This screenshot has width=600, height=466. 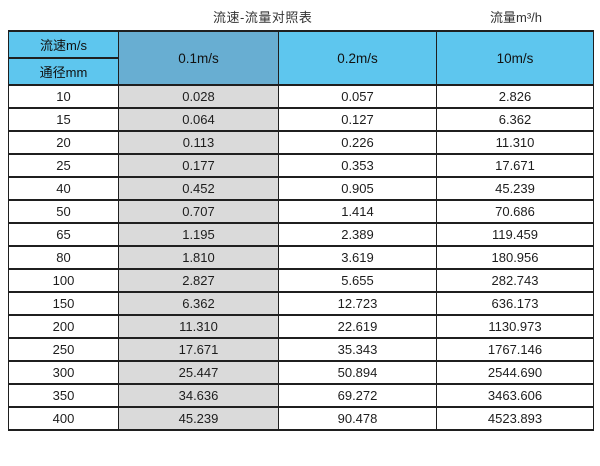 I want to click on table-row: 80 1.810 3.619 180.956, so click(x=301, y=257).